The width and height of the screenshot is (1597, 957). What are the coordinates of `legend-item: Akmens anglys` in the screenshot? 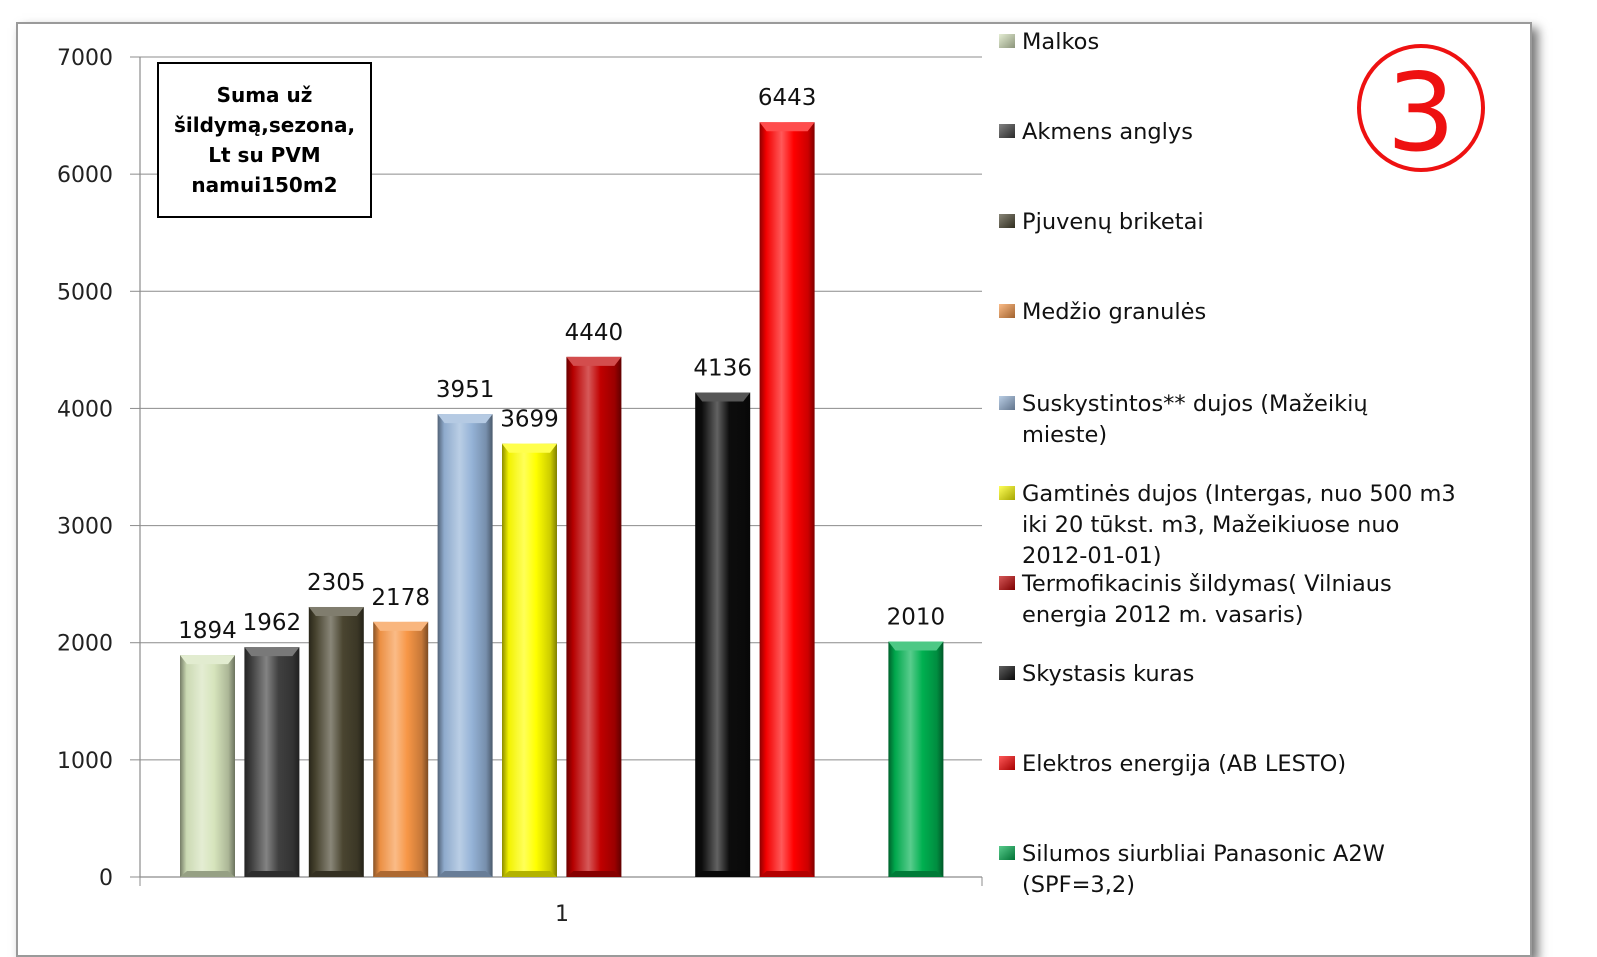 It's located at (1096, 132).